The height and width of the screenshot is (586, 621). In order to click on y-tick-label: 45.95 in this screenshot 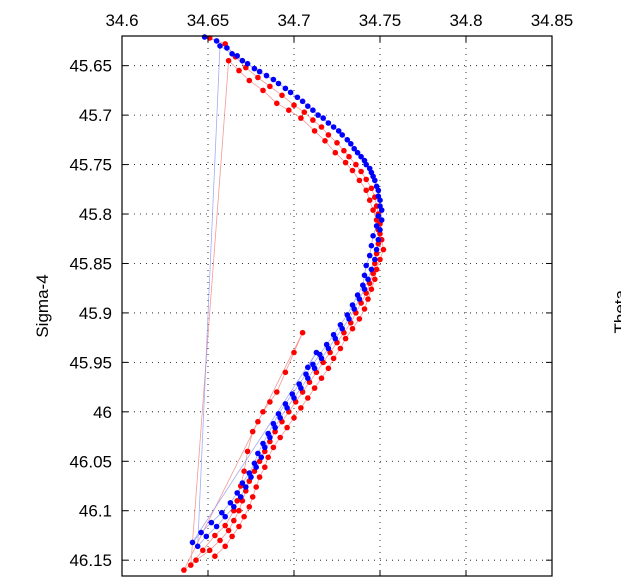, I will do `click(90, 362)`.